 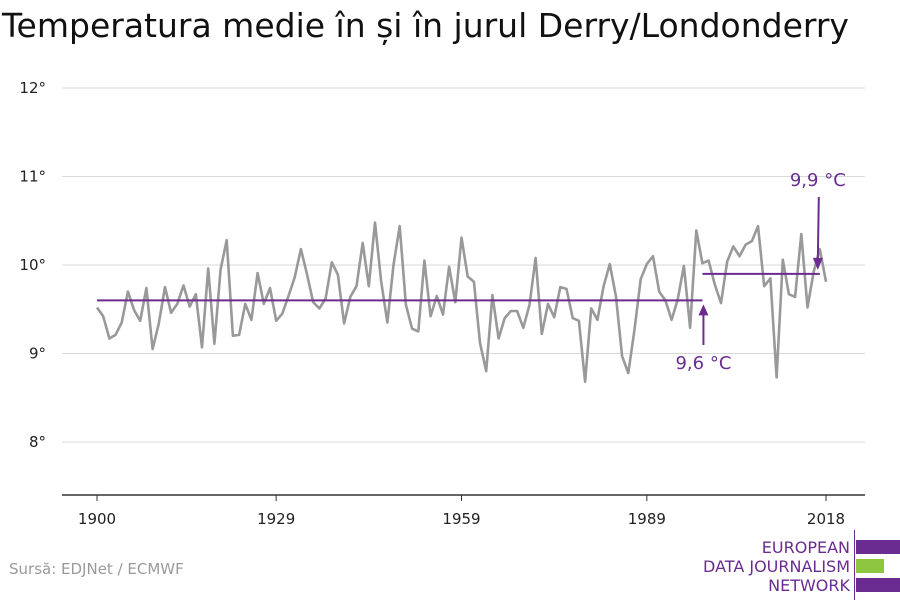 What do you see at coordinates (870, 566) in the screenshot?
I see `logo-bar-green` at bounding box center [870, 566].